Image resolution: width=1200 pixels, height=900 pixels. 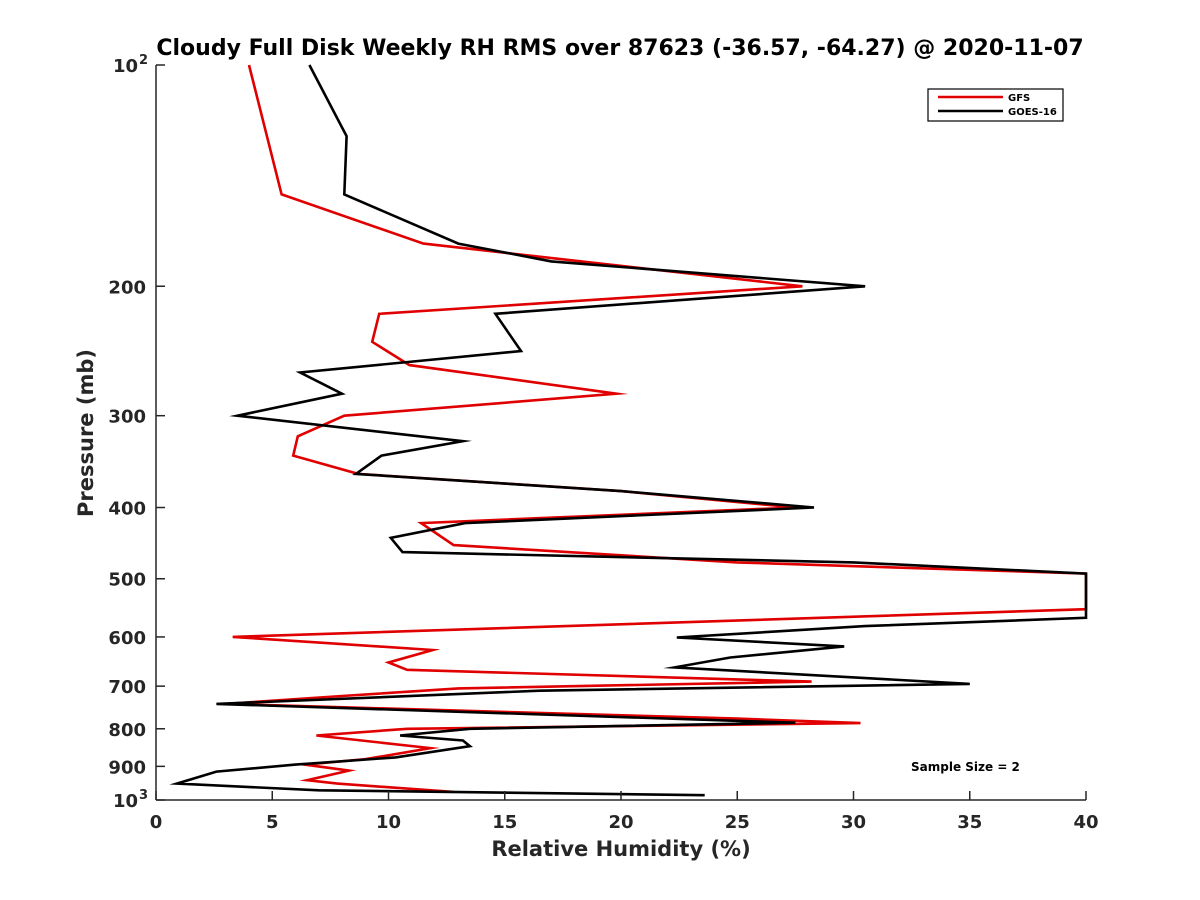 What do you see at coordinates (127, 767) in the screenshot?
I see `y-tick-label: 900` at bounding box center [127, 767].